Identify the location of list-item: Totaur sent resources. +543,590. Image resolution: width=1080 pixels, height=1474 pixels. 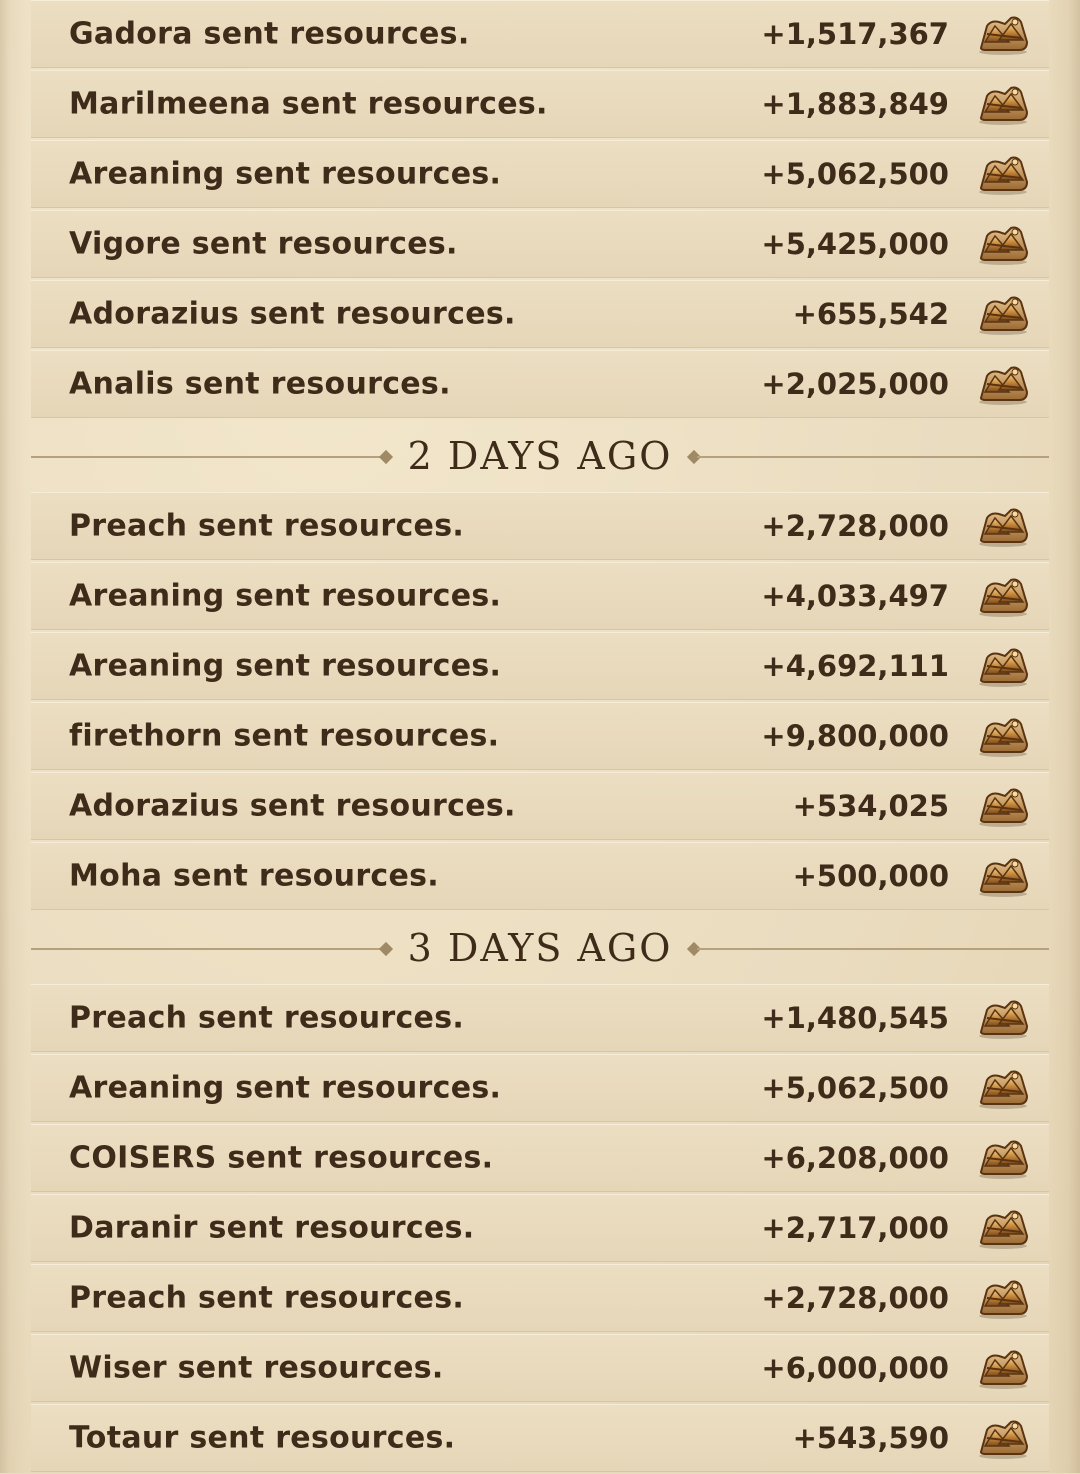
(540, 1438).